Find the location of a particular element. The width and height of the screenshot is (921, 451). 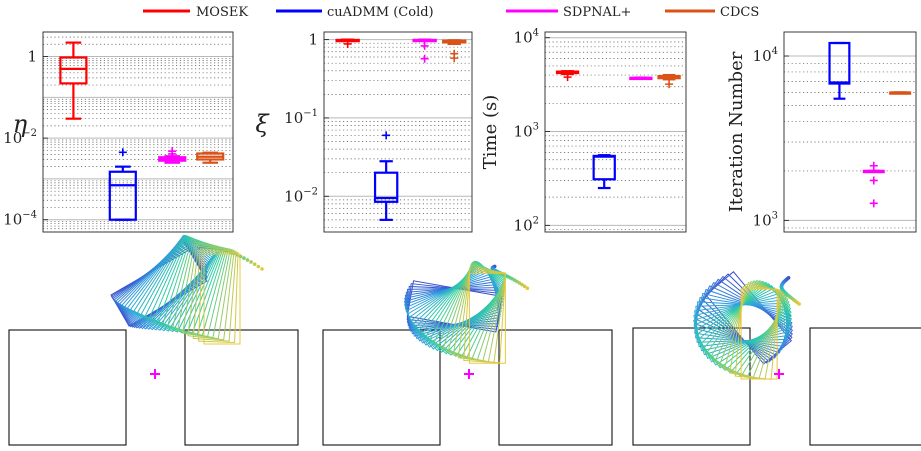

iteration-panel: 10⁴ 10³ Iteration Number is located at coordinates (821, 132).